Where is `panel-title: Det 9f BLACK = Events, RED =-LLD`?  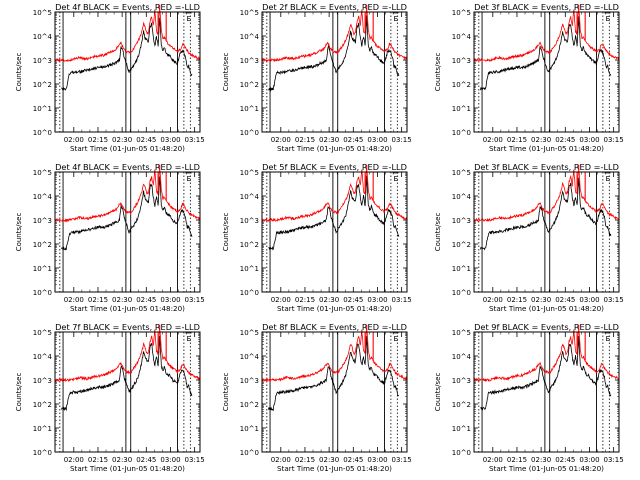 panel-title: Det 9f BLACK = Events, RED =-LLD is located at coordinates (546, 327).